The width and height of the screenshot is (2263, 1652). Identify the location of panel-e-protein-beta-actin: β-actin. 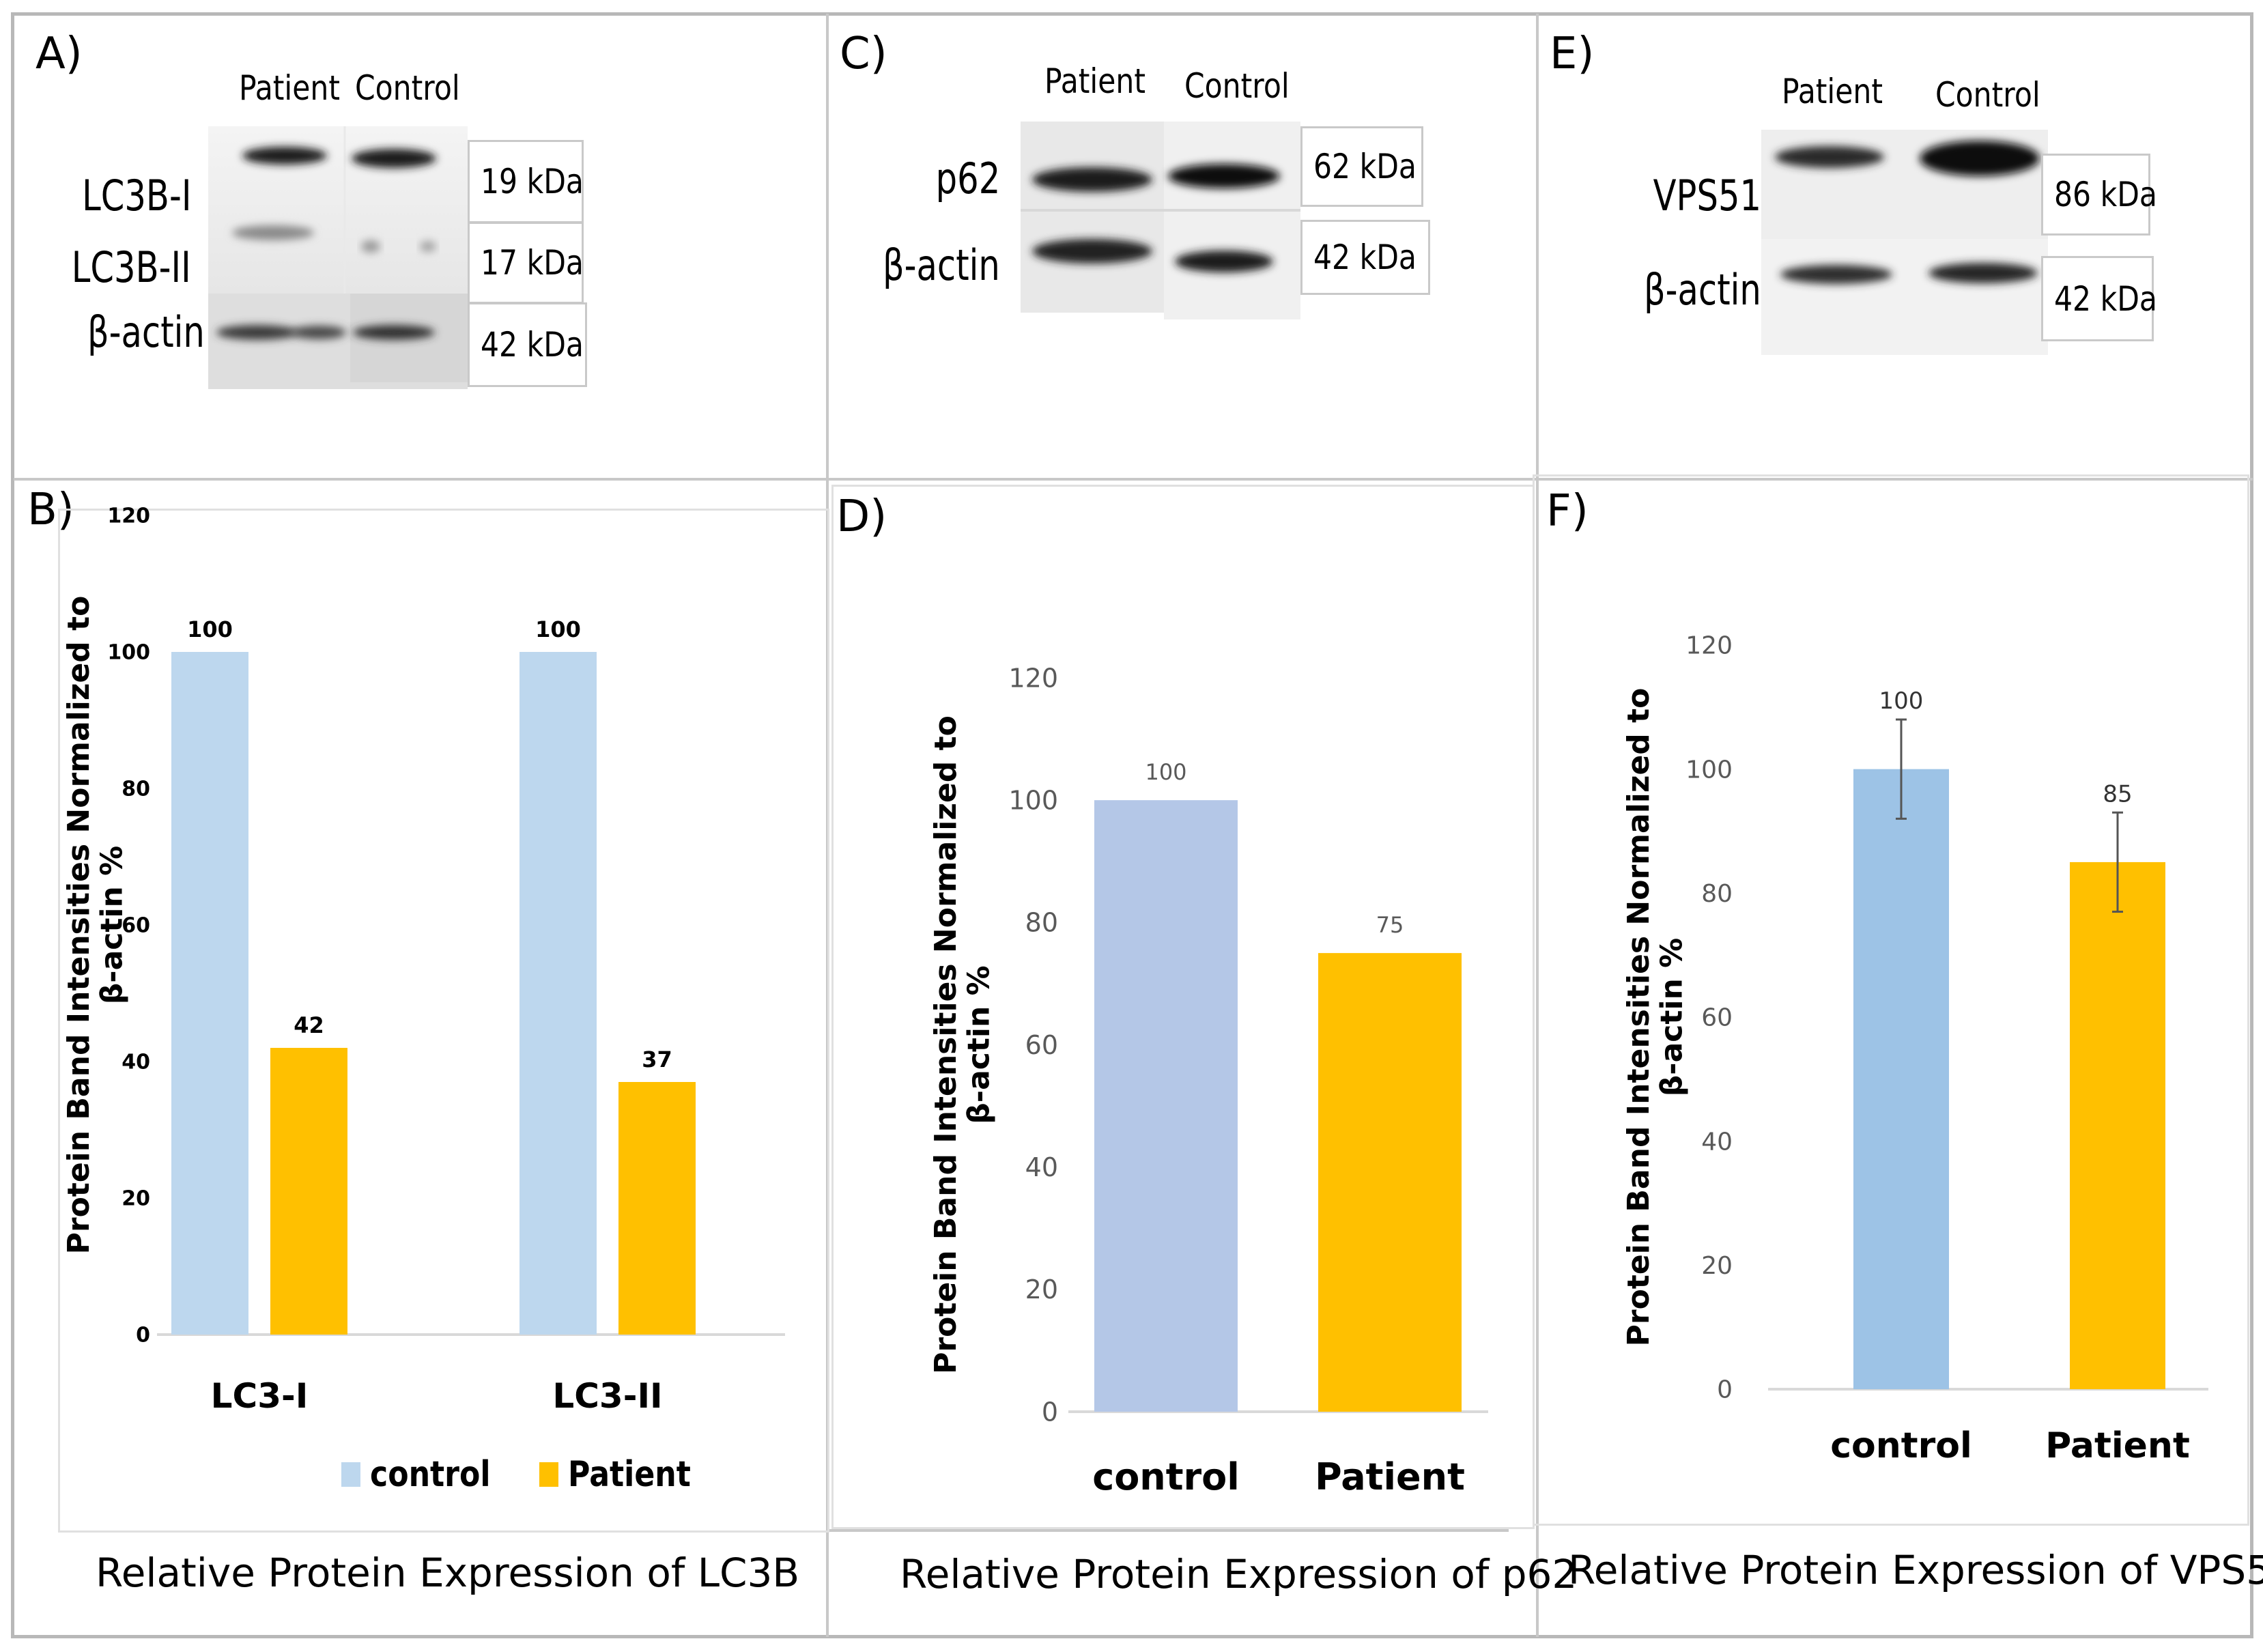
(1702, 290).